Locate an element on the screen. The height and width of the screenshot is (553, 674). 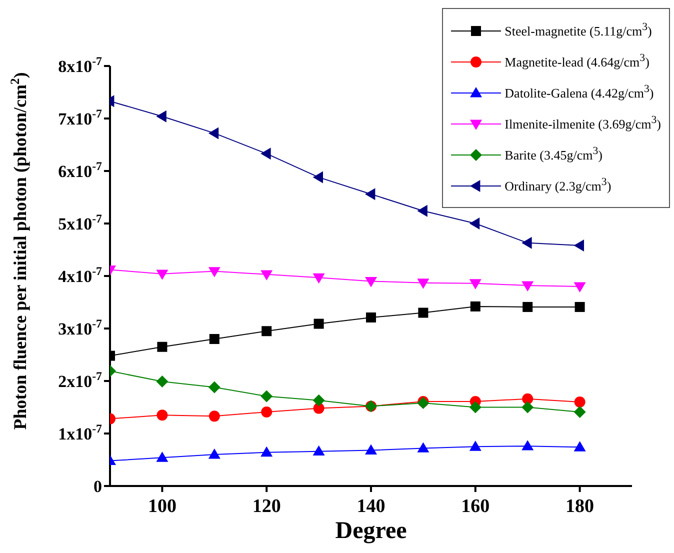
legend-label: Ilmenite-ilmenite (3.69g/cm$^{3}$) is located at coordinates (582, 123).